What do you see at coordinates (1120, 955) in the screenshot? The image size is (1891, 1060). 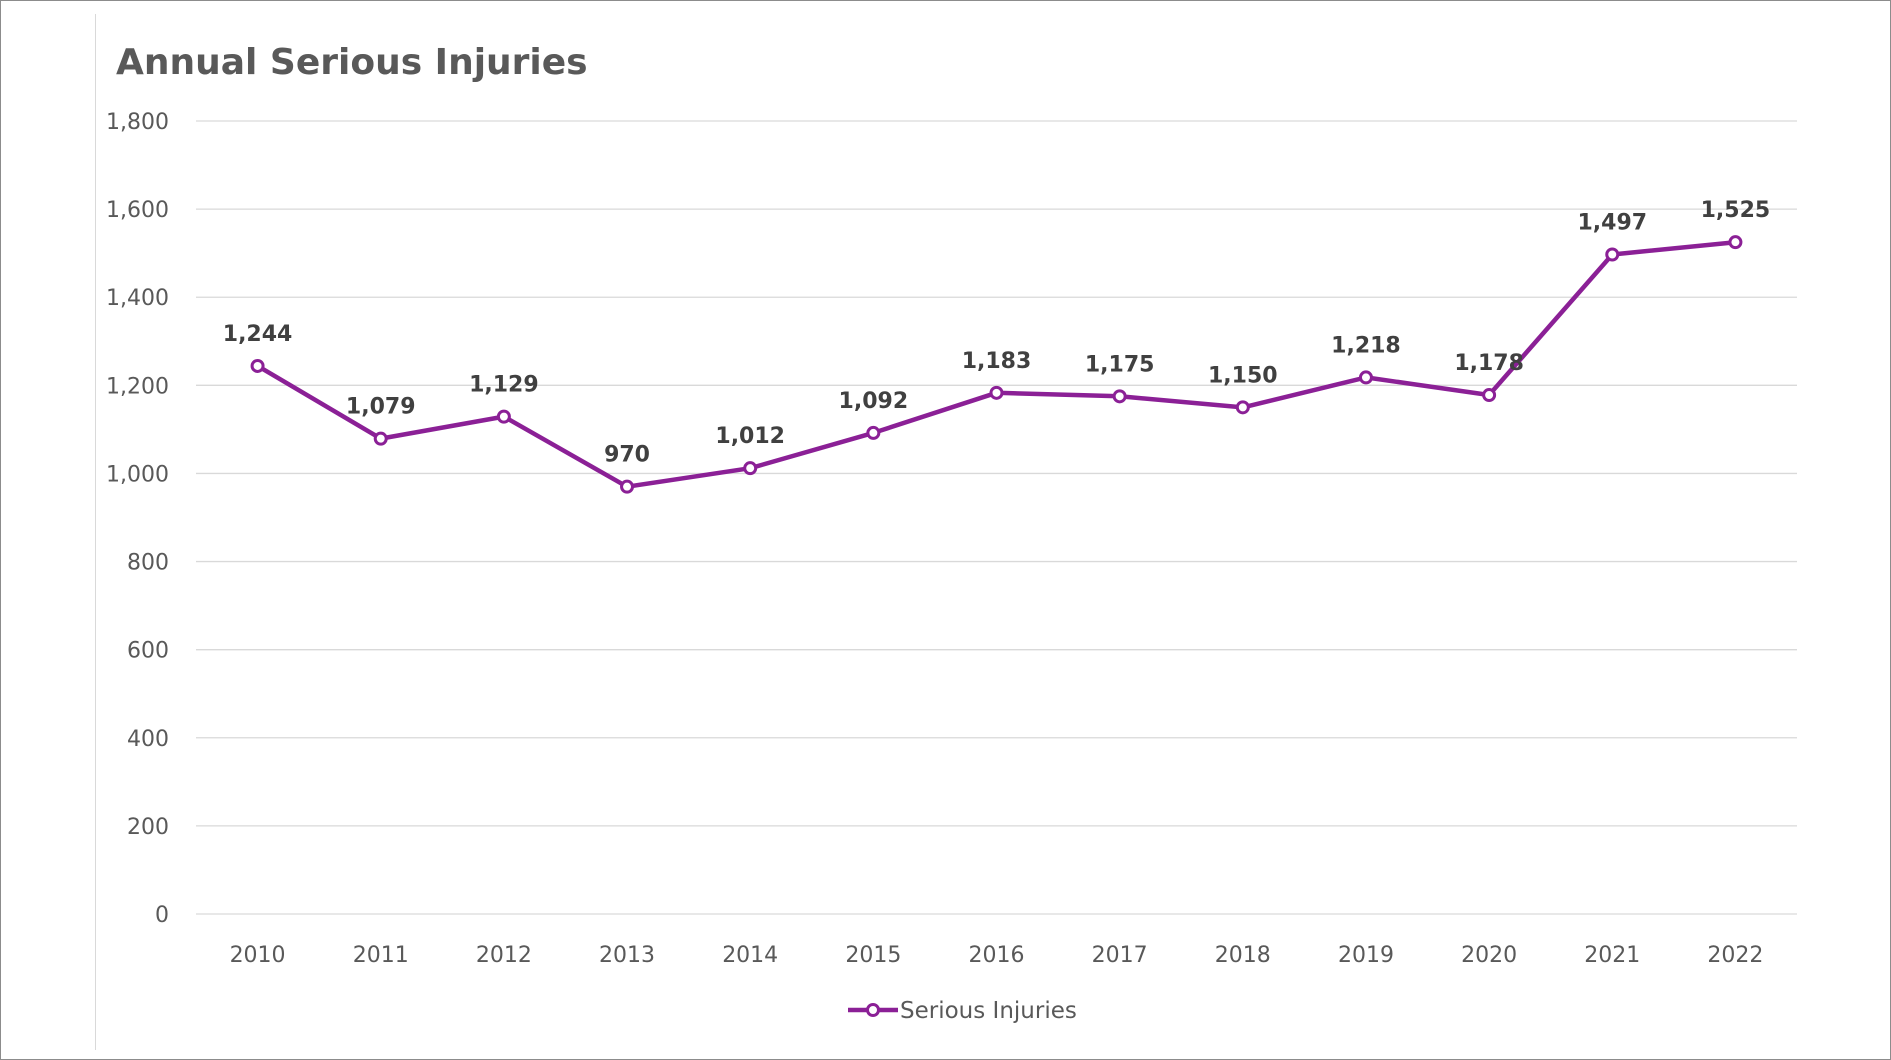 I see `x-tick-label: 2017` at bounding box center [1120, 955].